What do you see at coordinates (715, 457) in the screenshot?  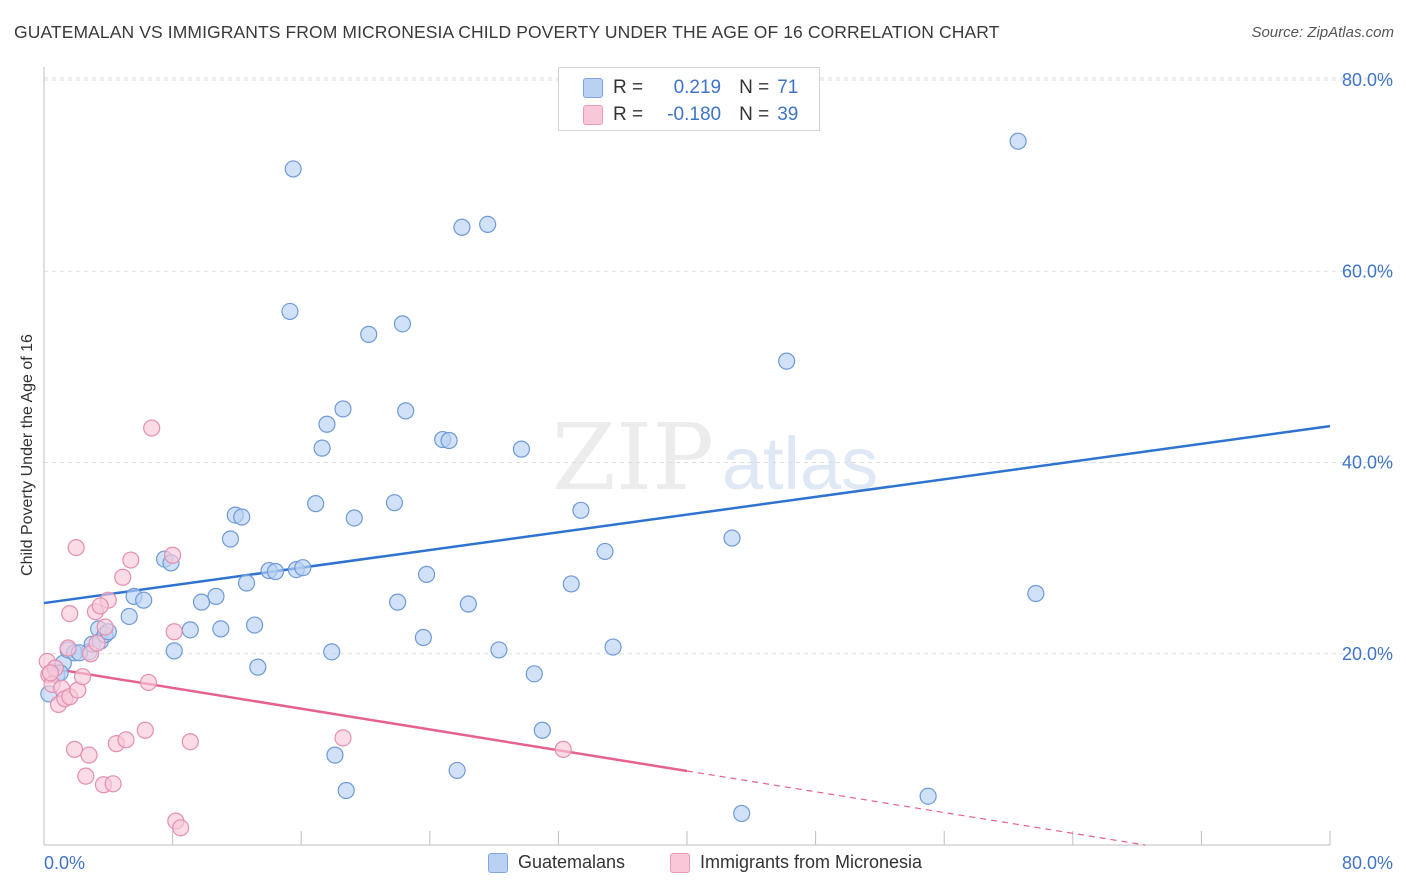 I see `zipatlas-watermark: ZIP atlas` at bounding box center [715, 457].